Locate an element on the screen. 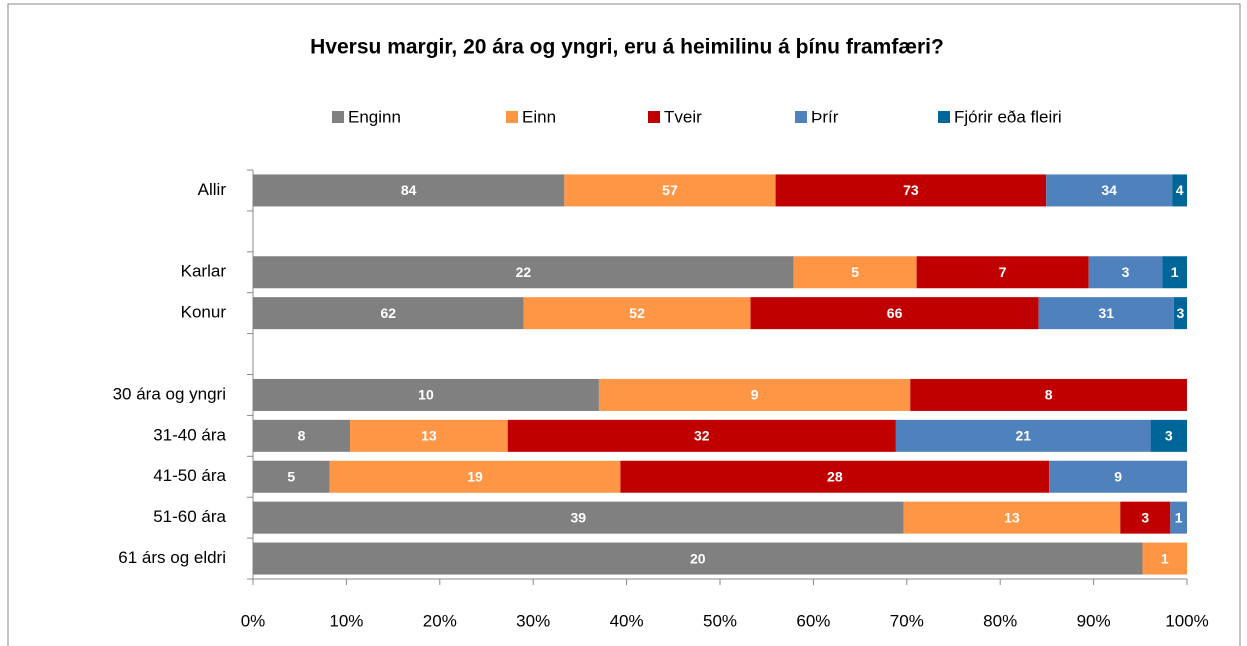 The image size is (1247, 646). value-label: 66 is located at coordinates (895, 313).